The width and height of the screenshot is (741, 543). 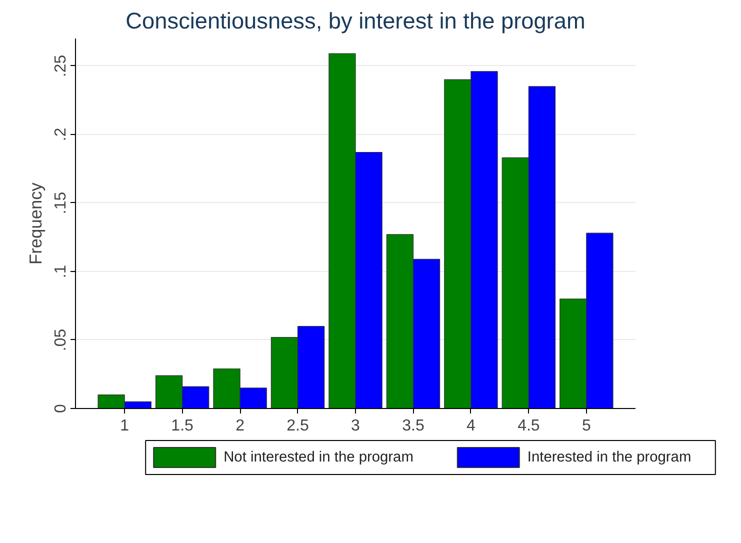 I want to click on legend-label: Interested in the program, so click(x=609, y=458).